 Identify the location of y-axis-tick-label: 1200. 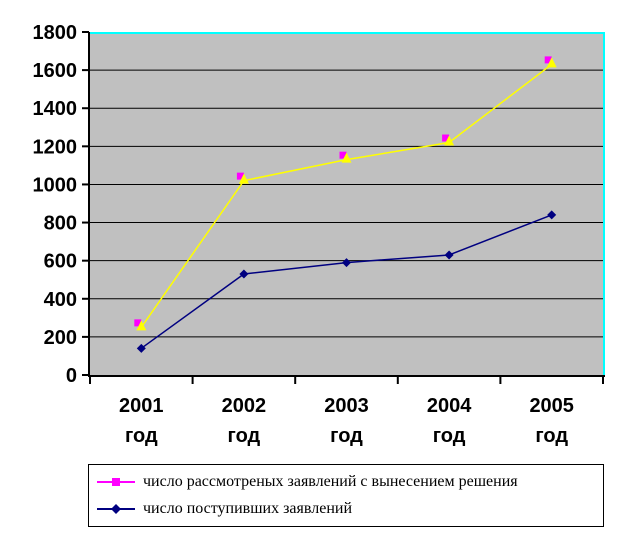
(55, 147).